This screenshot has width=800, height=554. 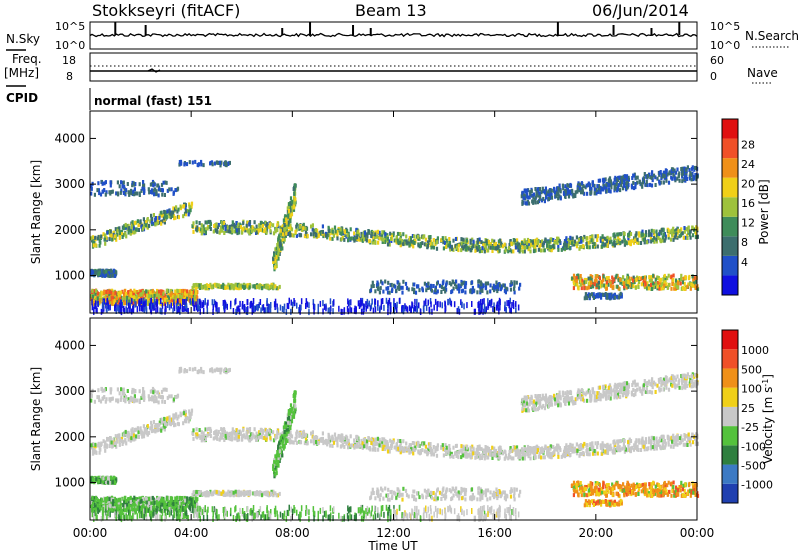 I want to click on y-tick-label: 3000, so click(x=69, y=184).